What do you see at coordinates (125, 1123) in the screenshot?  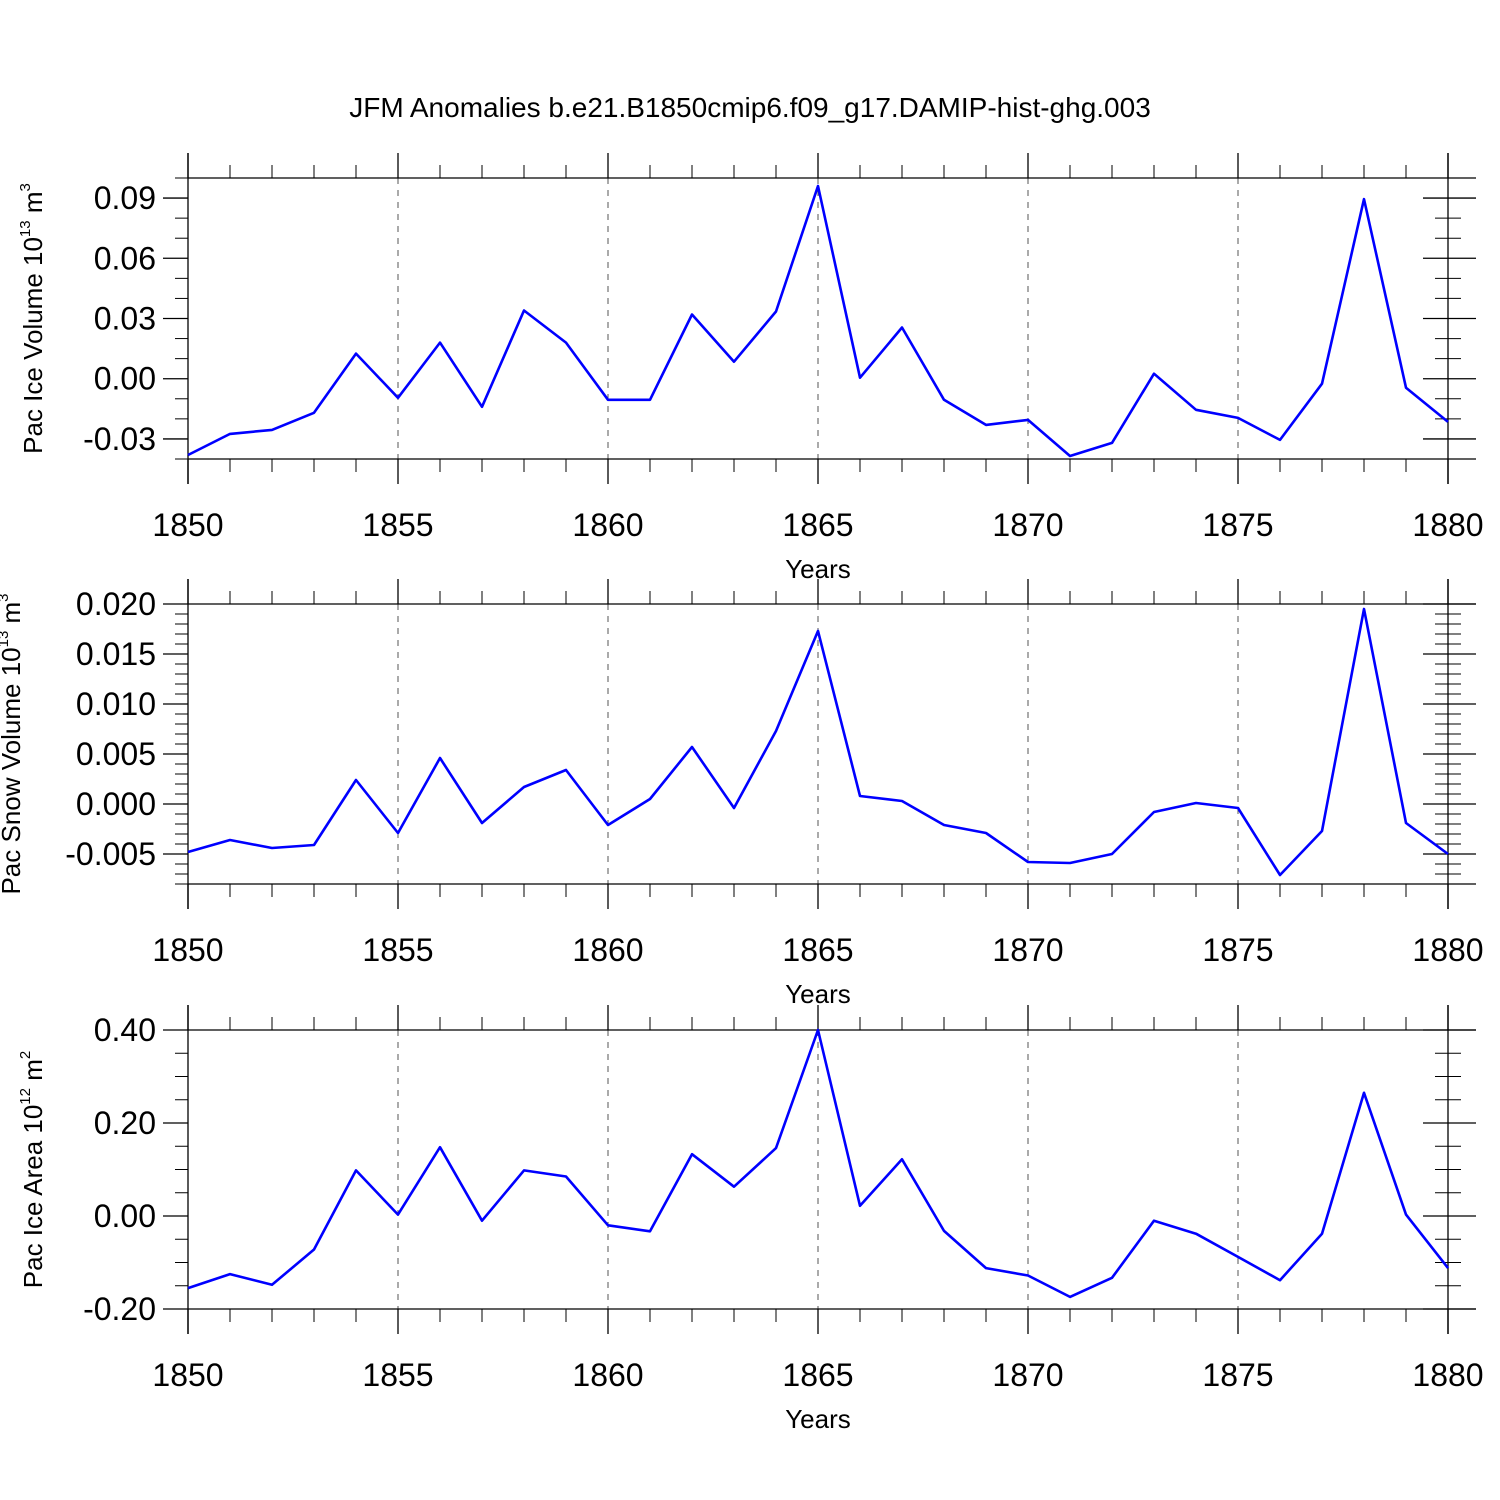 I see `y-tick-label: 0.20` at bounding box center [125, 1123].